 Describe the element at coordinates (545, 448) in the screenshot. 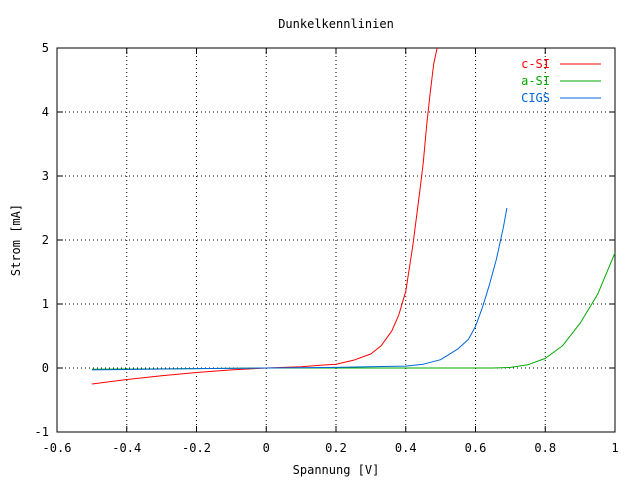

I see `x-tick-label: 0.8` at that location.